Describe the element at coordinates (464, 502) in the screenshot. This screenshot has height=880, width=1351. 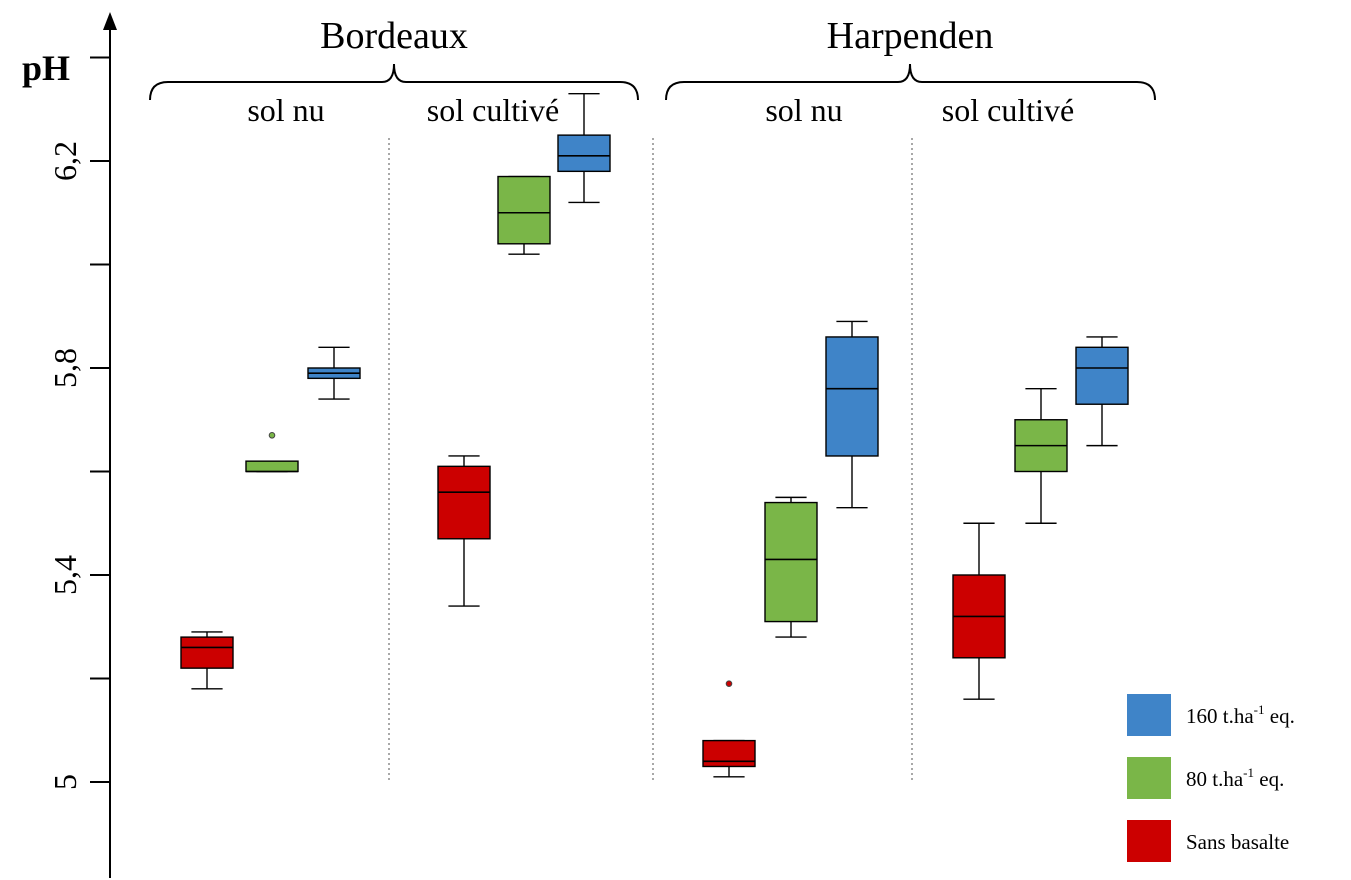
I see `box-bordeaux-sol-cultive-sans-iqr` at that location.